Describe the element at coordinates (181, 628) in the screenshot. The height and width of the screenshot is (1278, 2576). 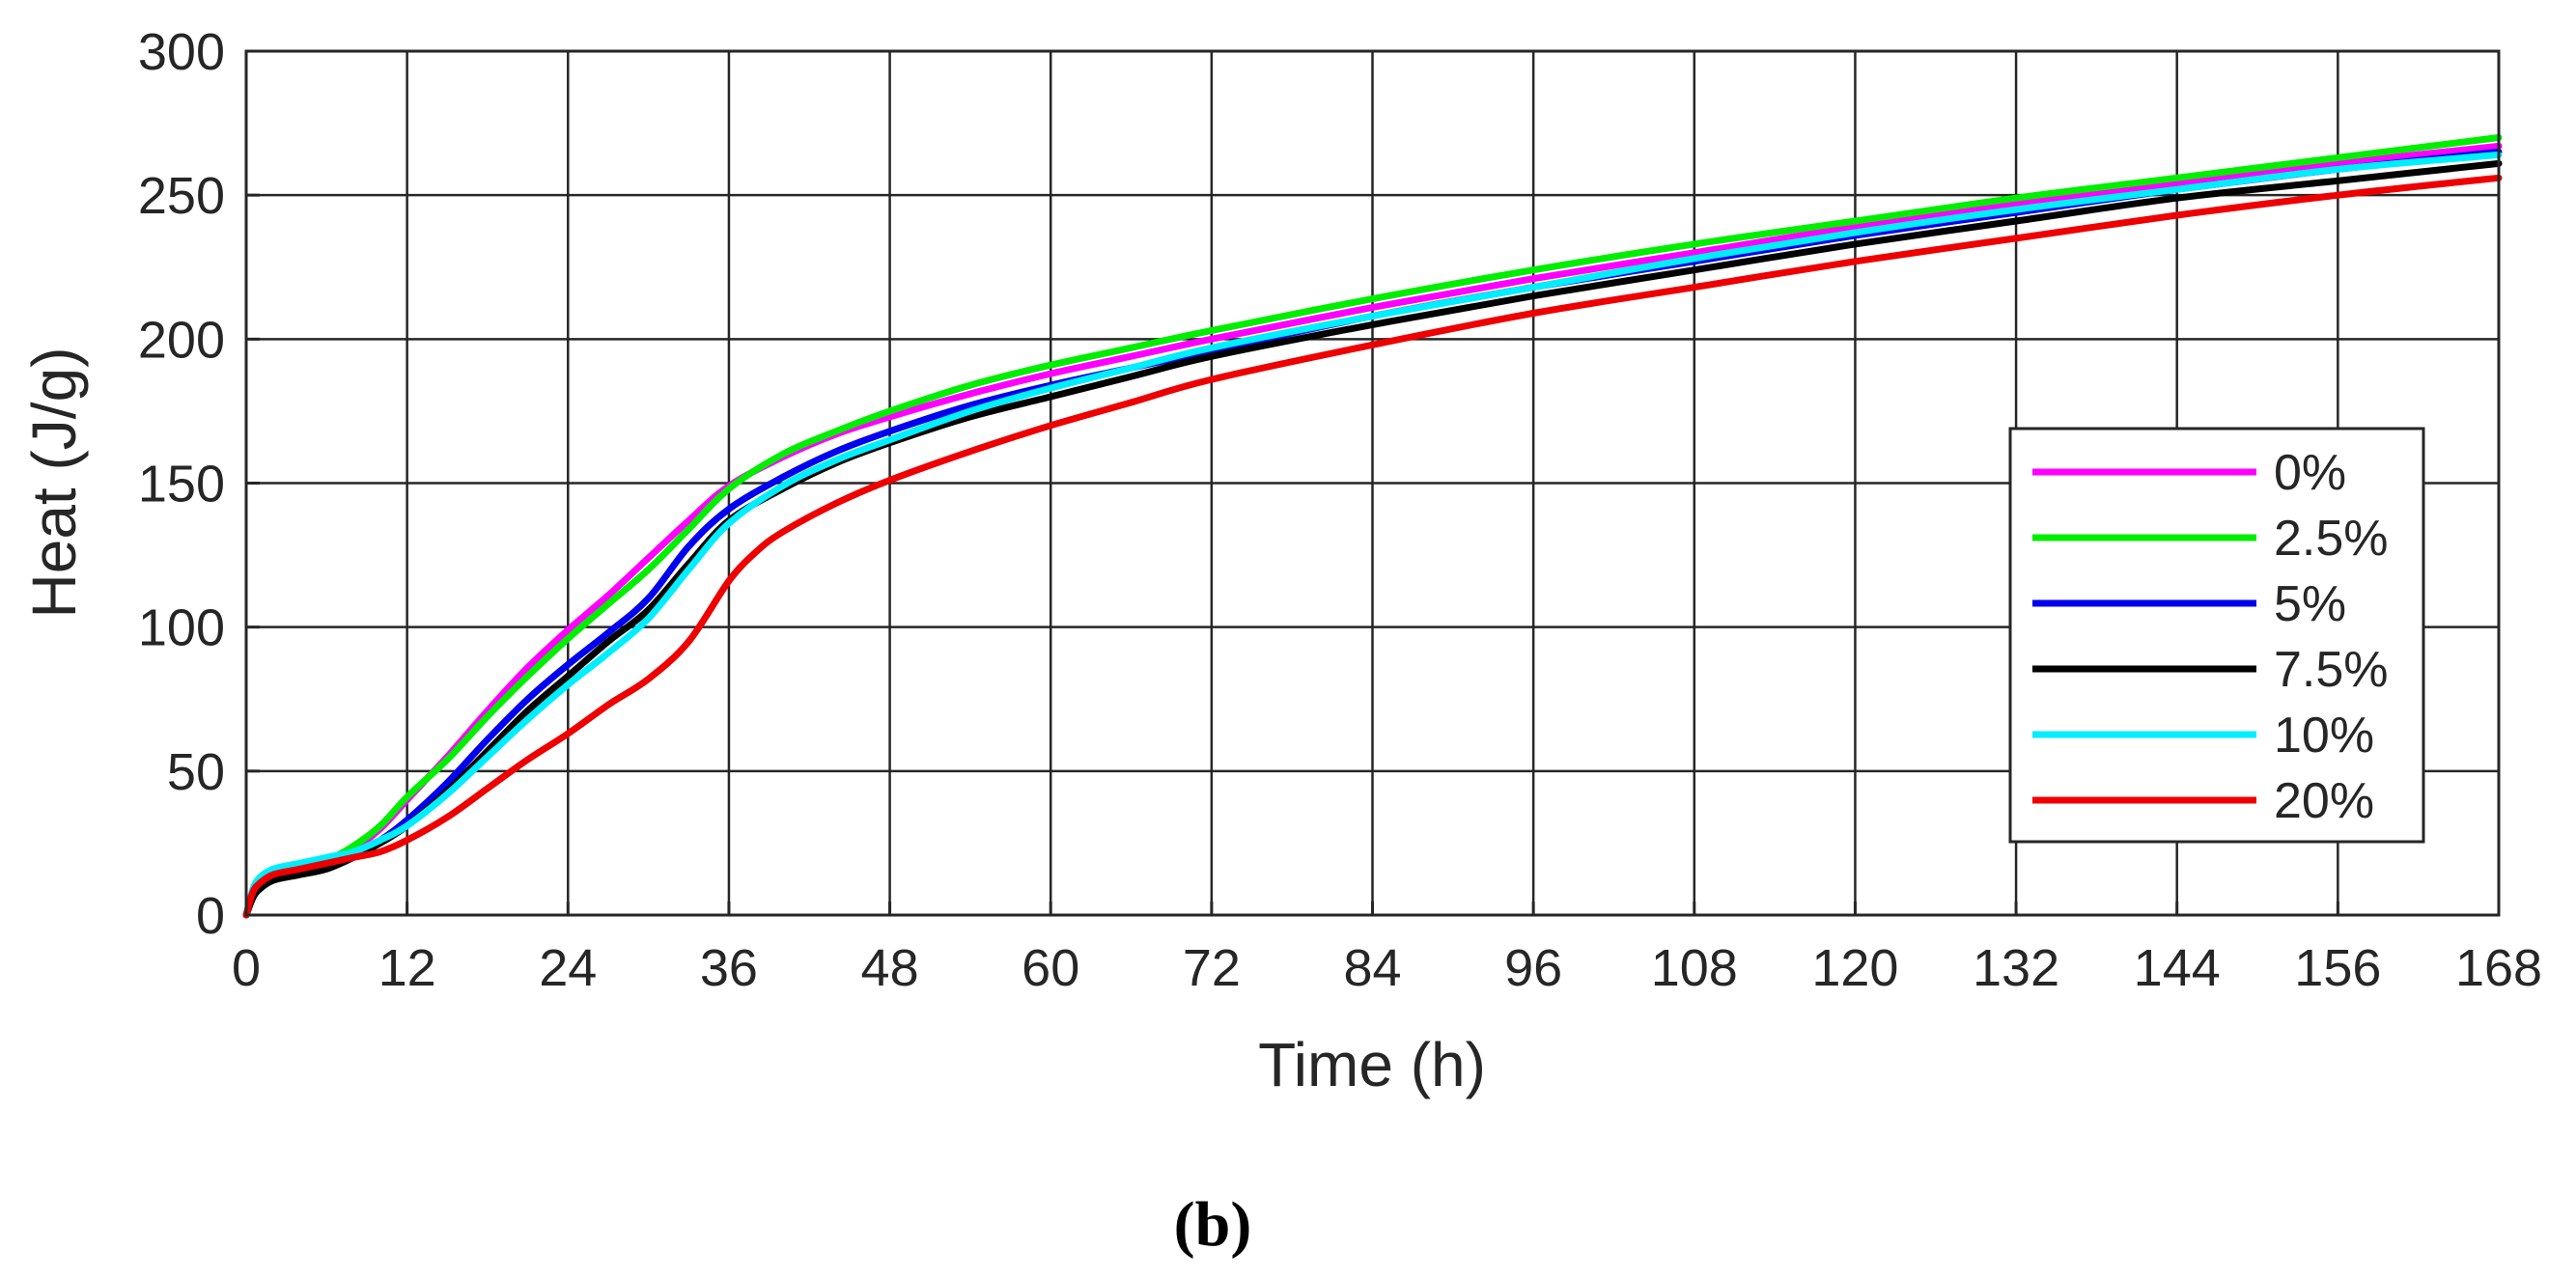
I see `y-tick-label: 100` at that location.